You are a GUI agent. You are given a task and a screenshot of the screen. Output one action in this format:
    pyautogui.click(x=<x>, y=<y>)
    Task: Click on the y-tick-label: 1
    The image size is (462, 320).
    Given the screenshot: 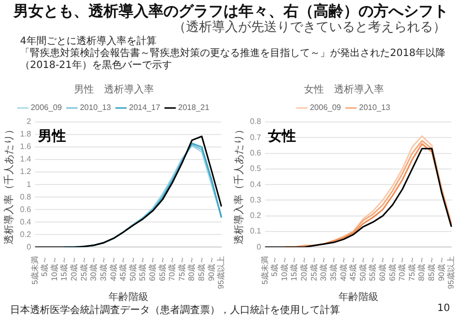 What is the action you would take?
    pyautogui.click(x=29, y=184)
    